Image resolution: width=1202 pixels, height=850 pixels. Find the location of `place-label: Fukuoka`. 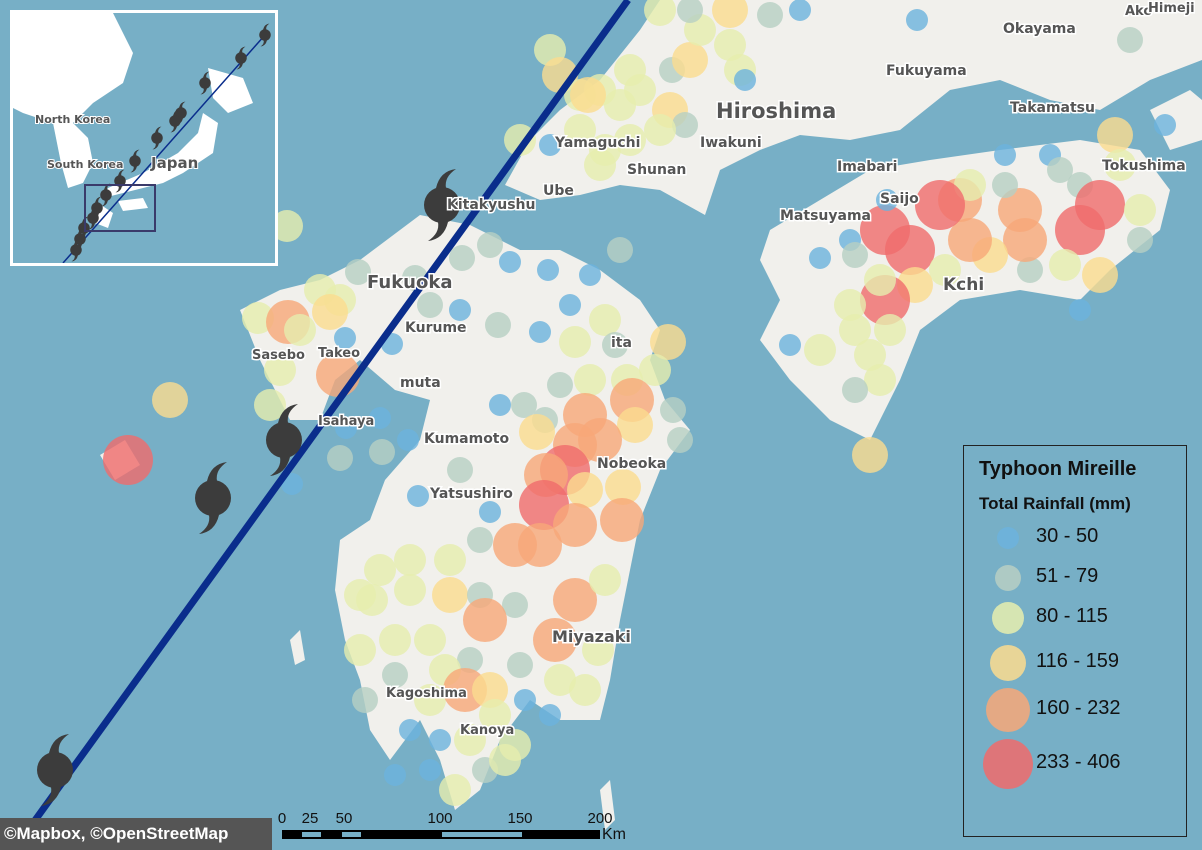

place-label: Fukuoka is located at coordinates (409, 282).